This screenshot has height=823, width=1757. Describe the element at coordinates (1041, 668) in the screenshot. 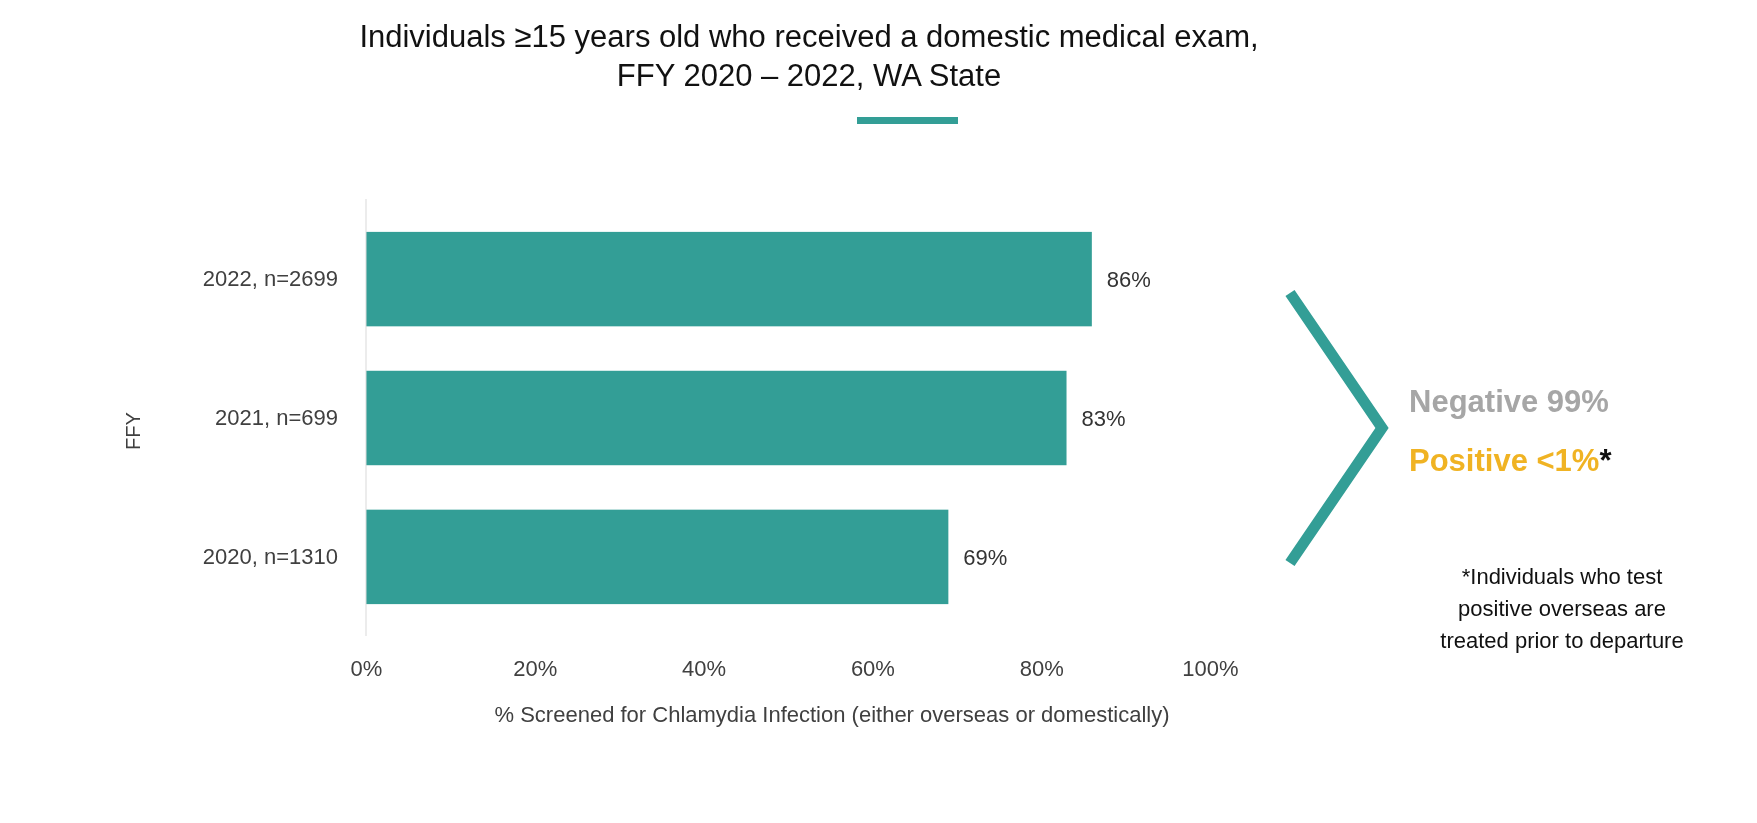

I see `x-tick-label: 80%` at that location.